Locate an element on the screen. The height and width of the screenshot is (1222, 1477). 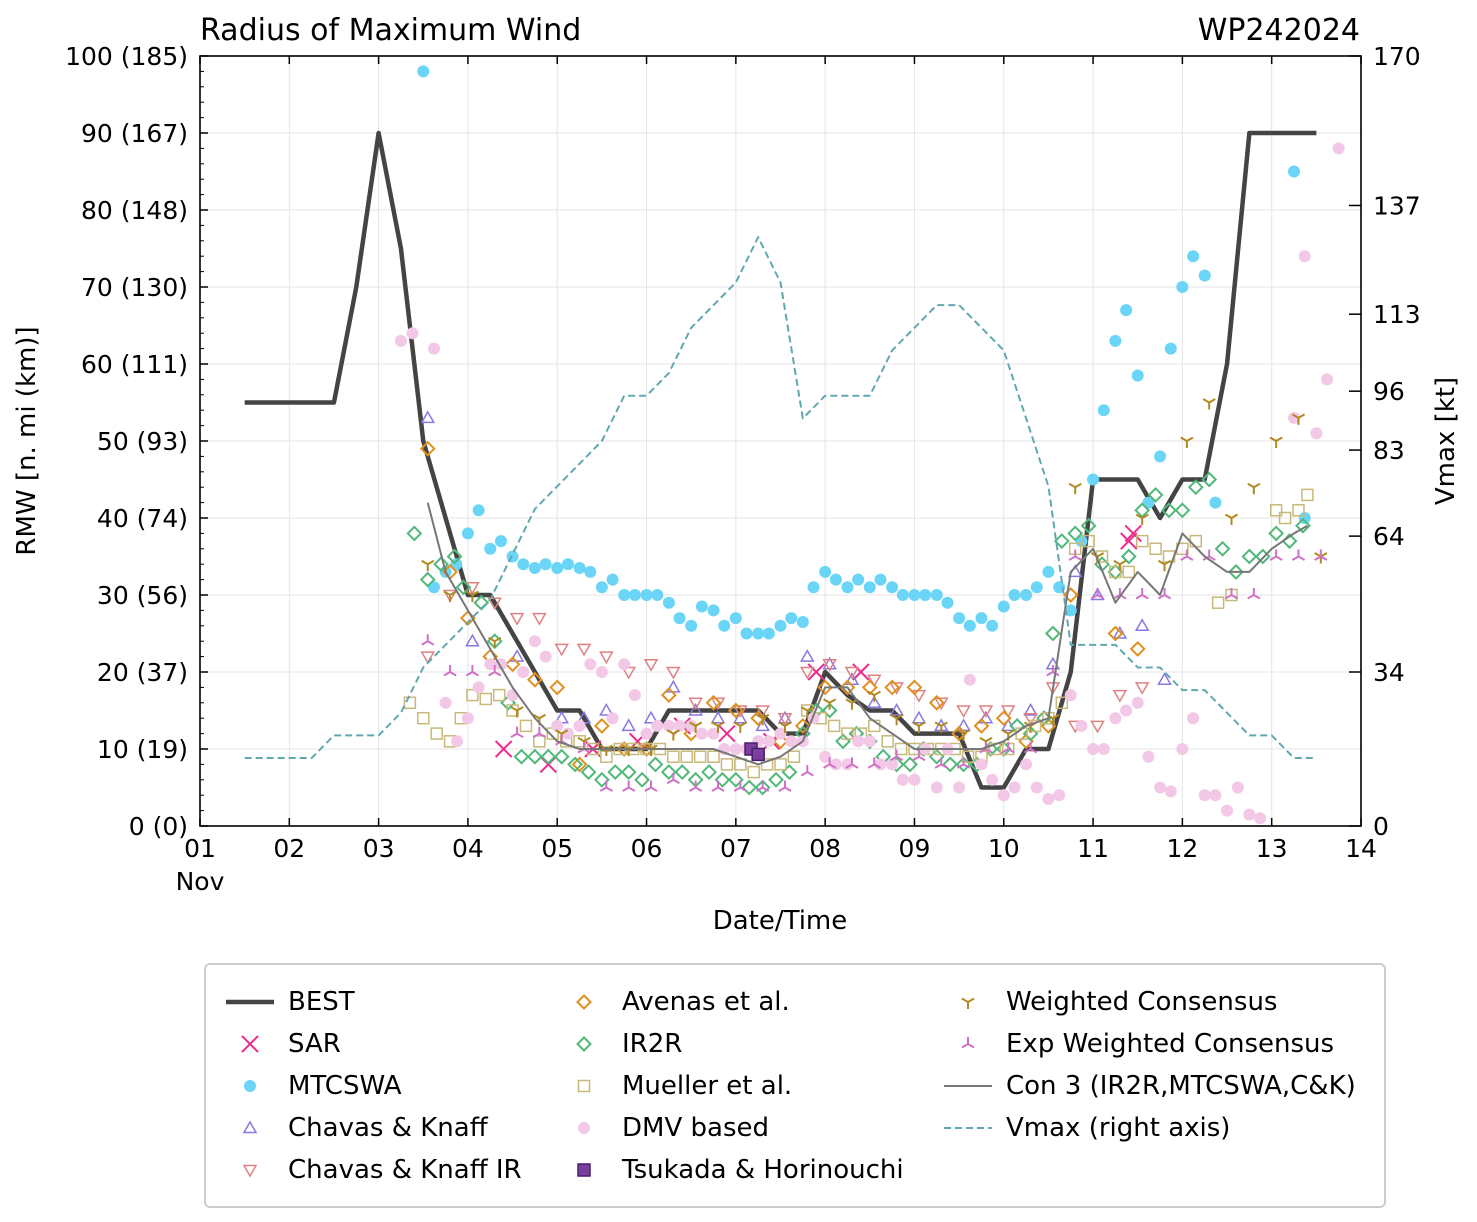
legend-label: Exp Weighted Consensus is located at coordinates (1170, 1044).